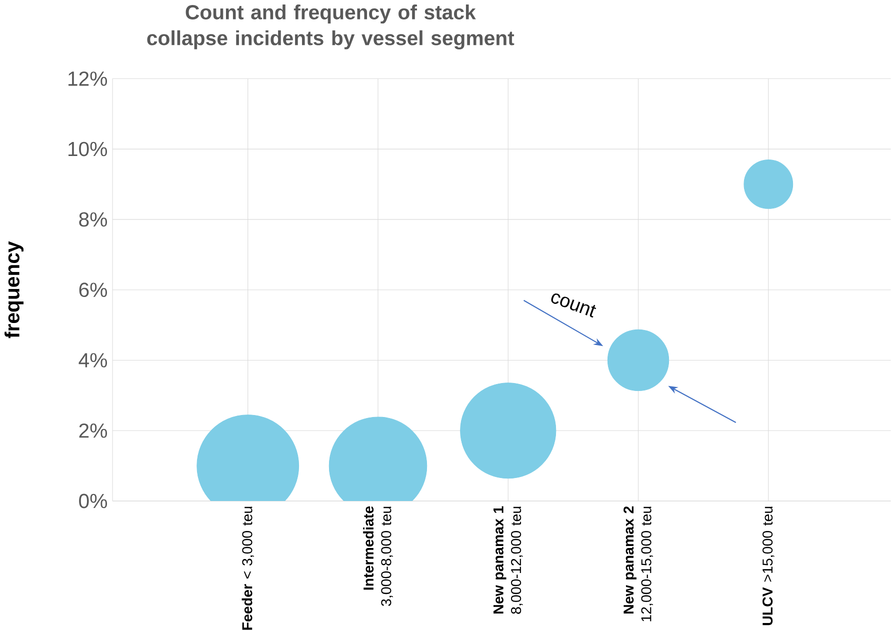 The width and height of the screenshot is (891, 635). Describe the element at coordinates (768, 565) in the screenshot. I see `x-tick-label: ULCV >15,000 teu` at that location.